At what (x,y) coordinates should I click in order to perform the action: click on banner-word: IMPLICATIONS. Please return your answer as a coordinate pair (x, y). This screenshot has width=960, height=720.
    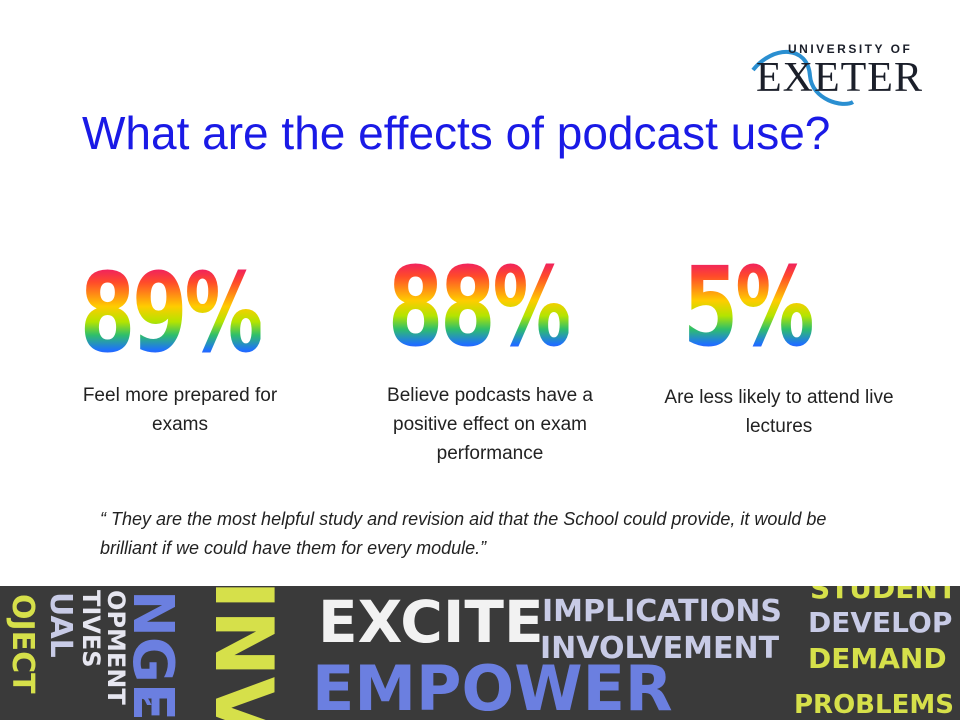
    Looking at the image, I should click on (662, 611).